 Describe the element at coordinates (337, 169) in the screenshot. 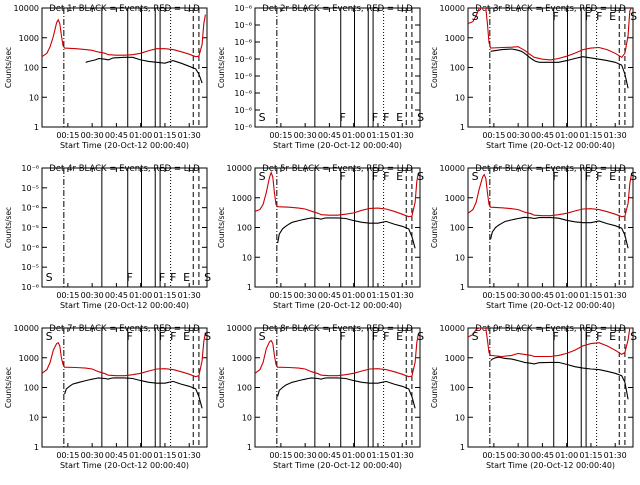

I see `panel-title: Det 5r BLACK = Events, RED = LLD` at that location.